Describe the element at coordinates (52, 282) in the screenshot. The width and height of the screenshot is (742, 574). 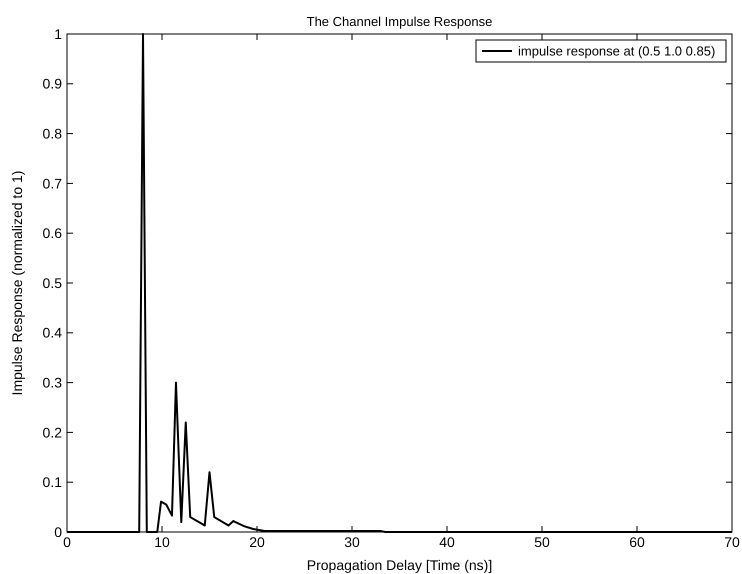
I see `y-tick-label: 0.5` at that location.